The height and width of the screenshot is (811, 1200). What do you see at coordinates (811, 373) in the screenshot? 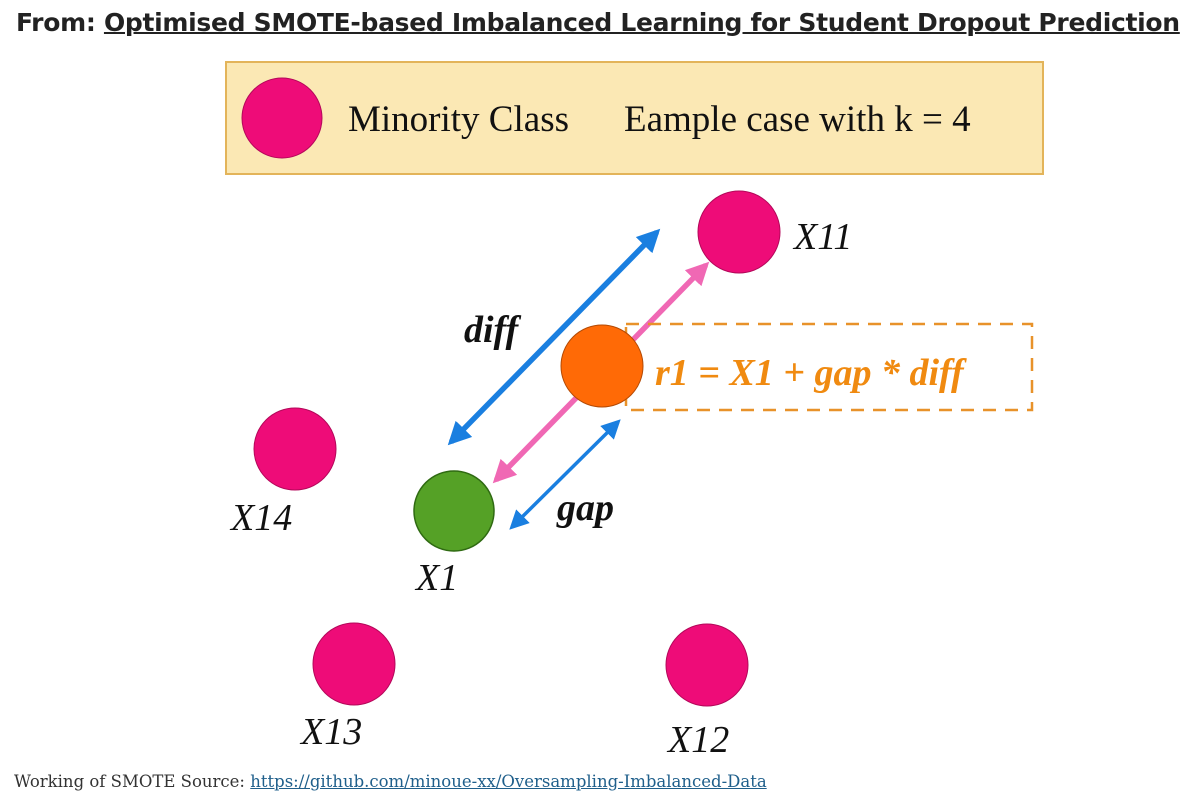
I see `formula-text: r1 = X1 + gap * diff` at bounding box center [811, 373].